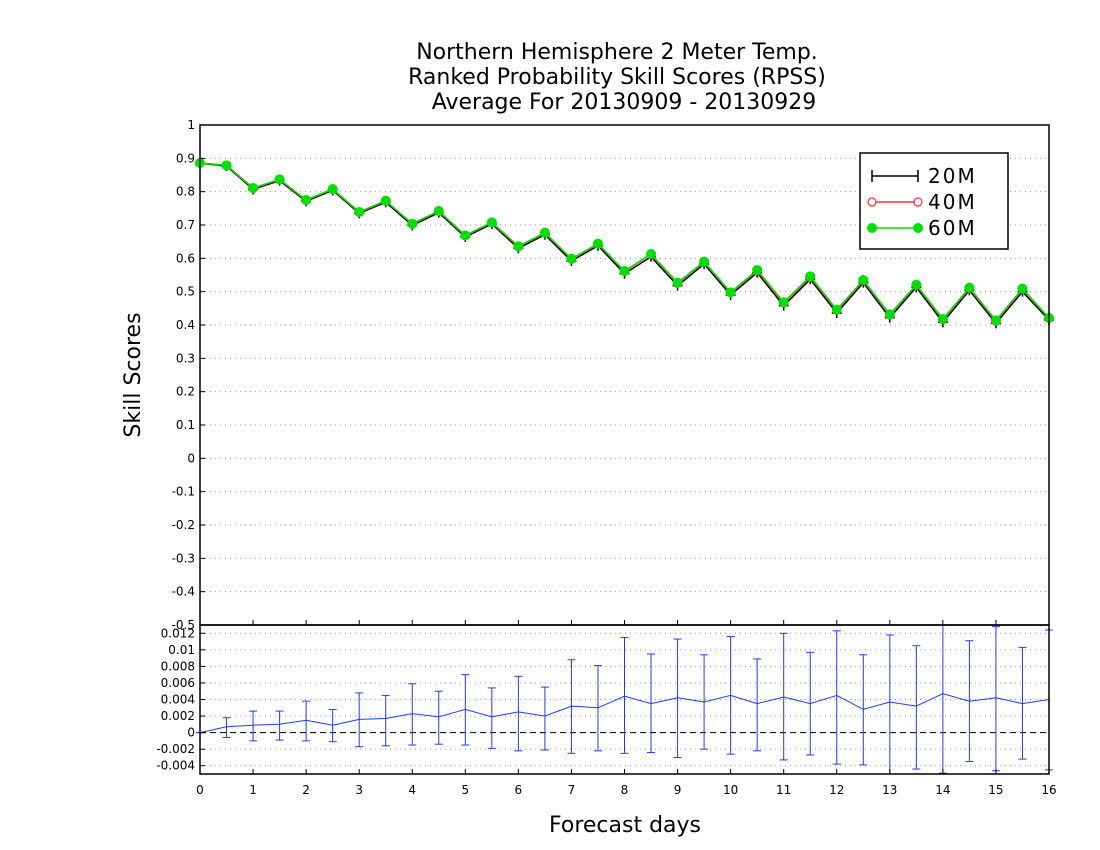  I want to click on top-y-tick-label: 0.6, so click(185, 258).